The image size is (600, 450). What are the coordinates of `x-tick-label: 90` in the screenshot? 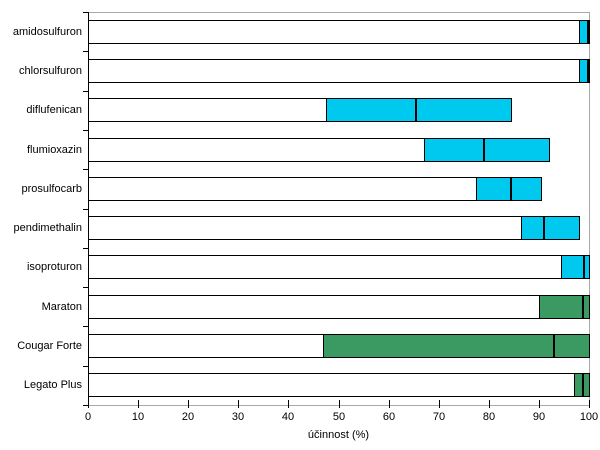 It's located at (539, 417).